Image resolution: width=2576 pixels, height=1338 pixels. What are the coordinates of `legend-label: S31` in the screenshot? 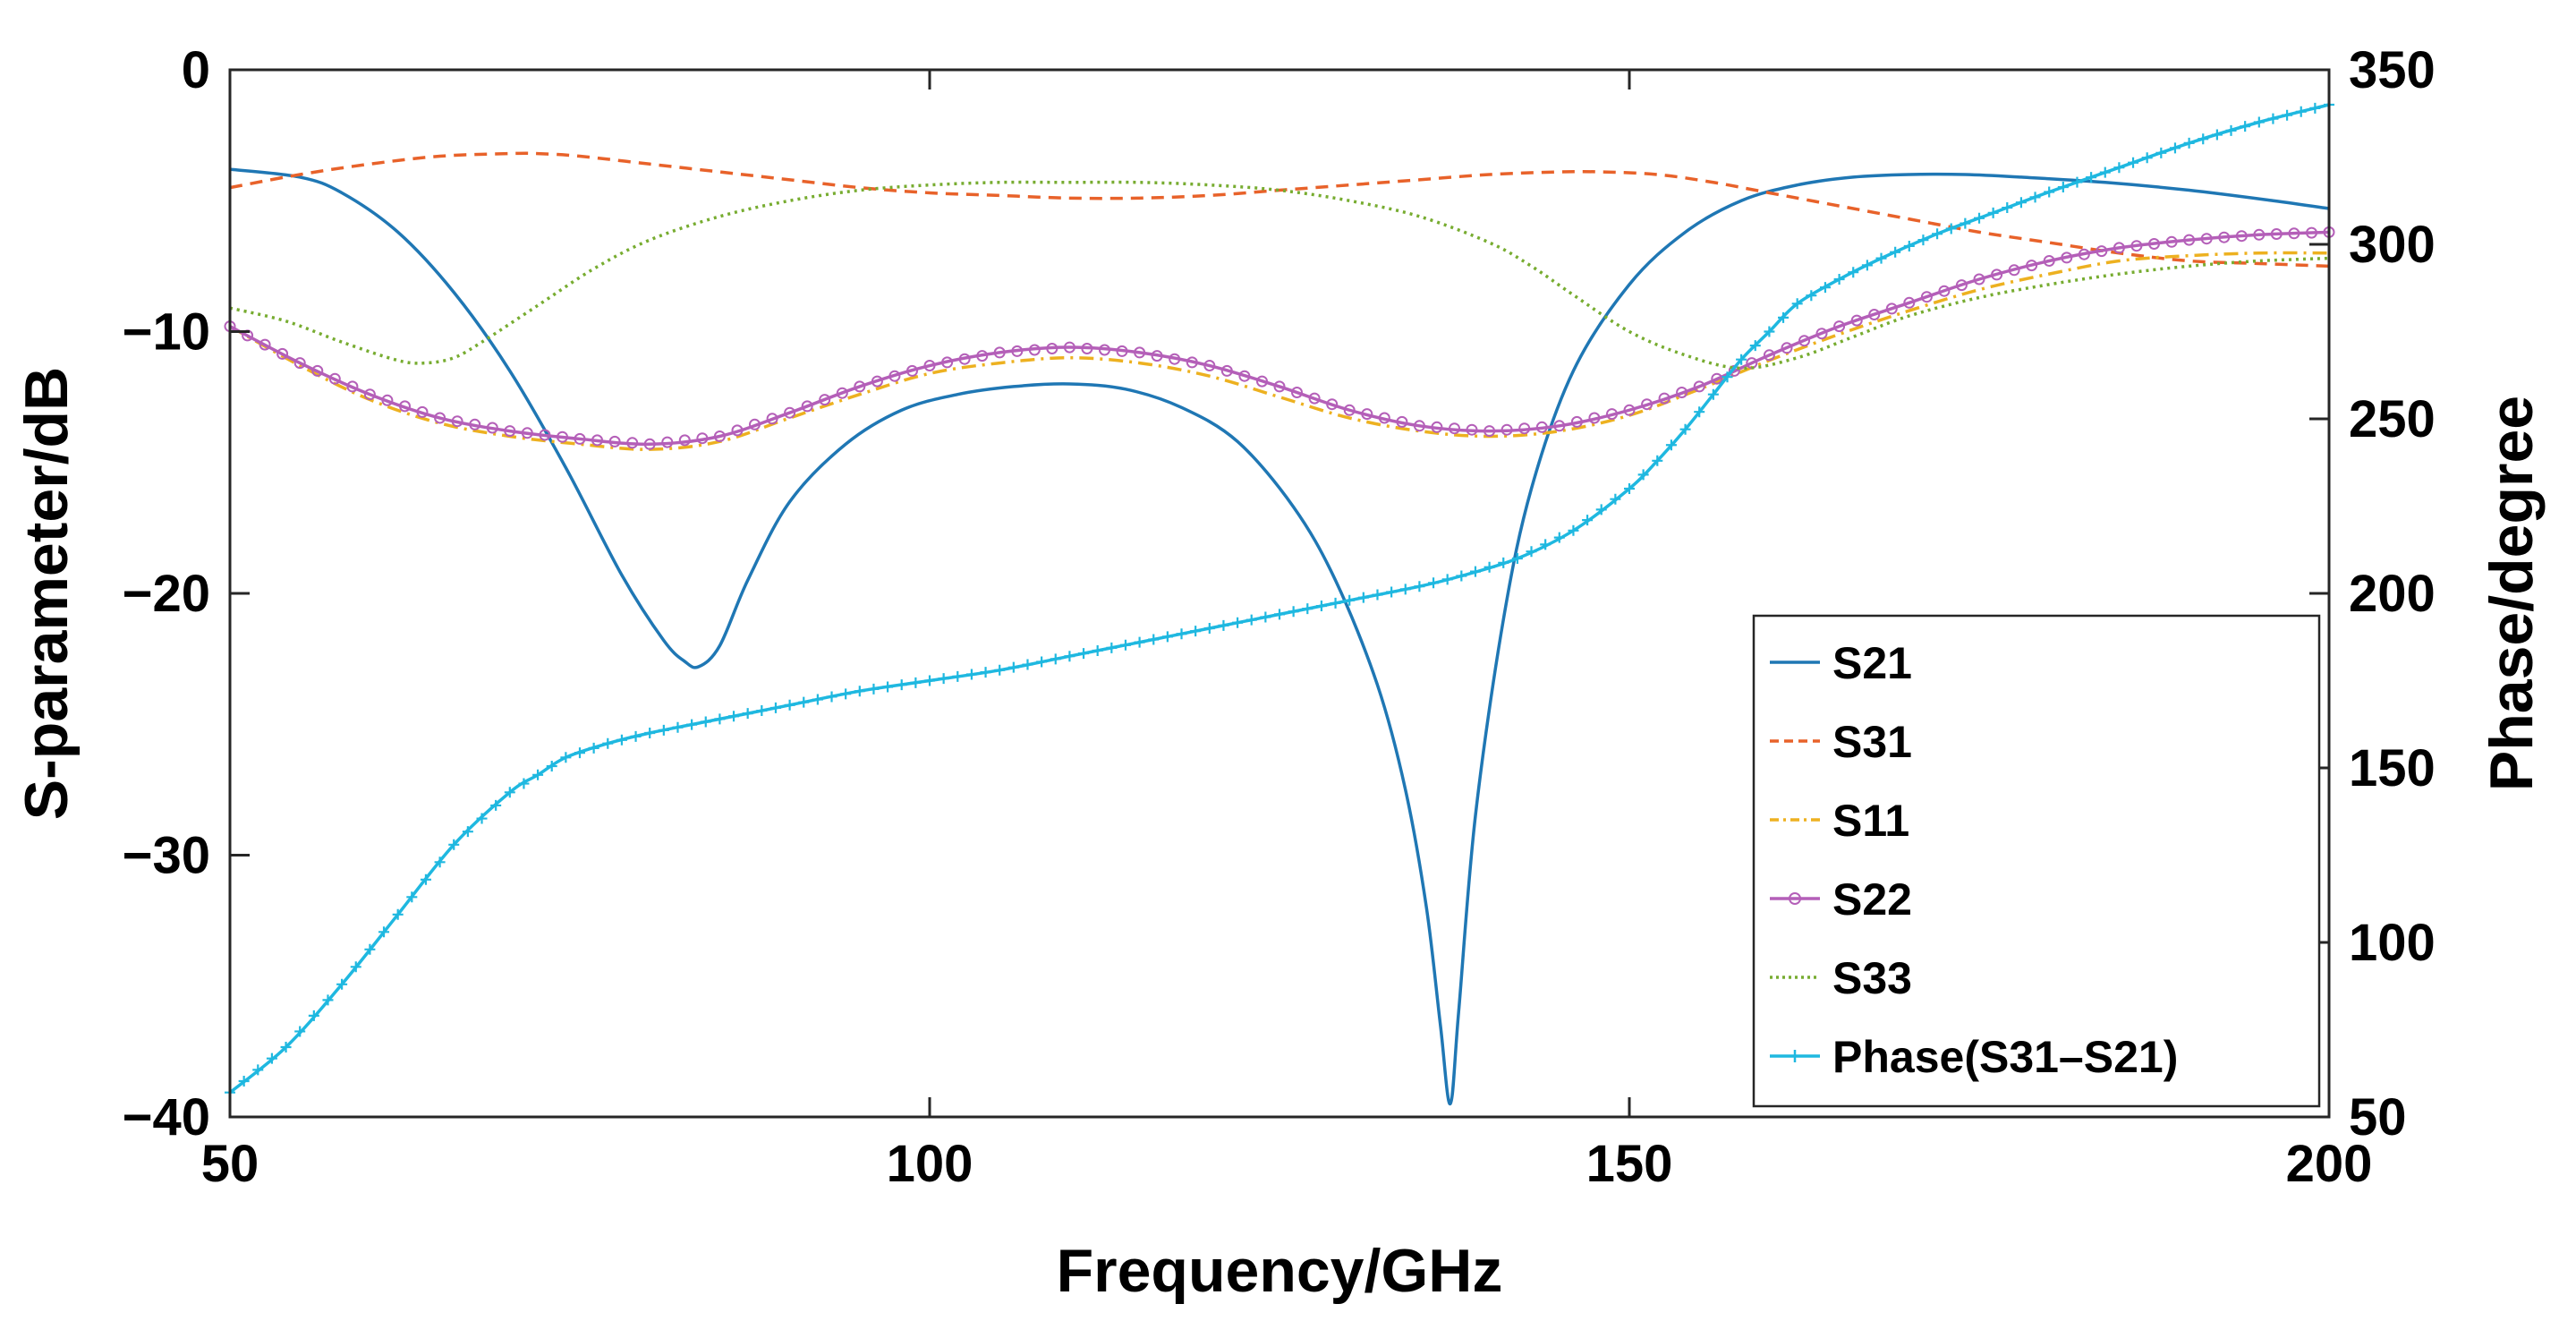 It's located at (1872, 742).